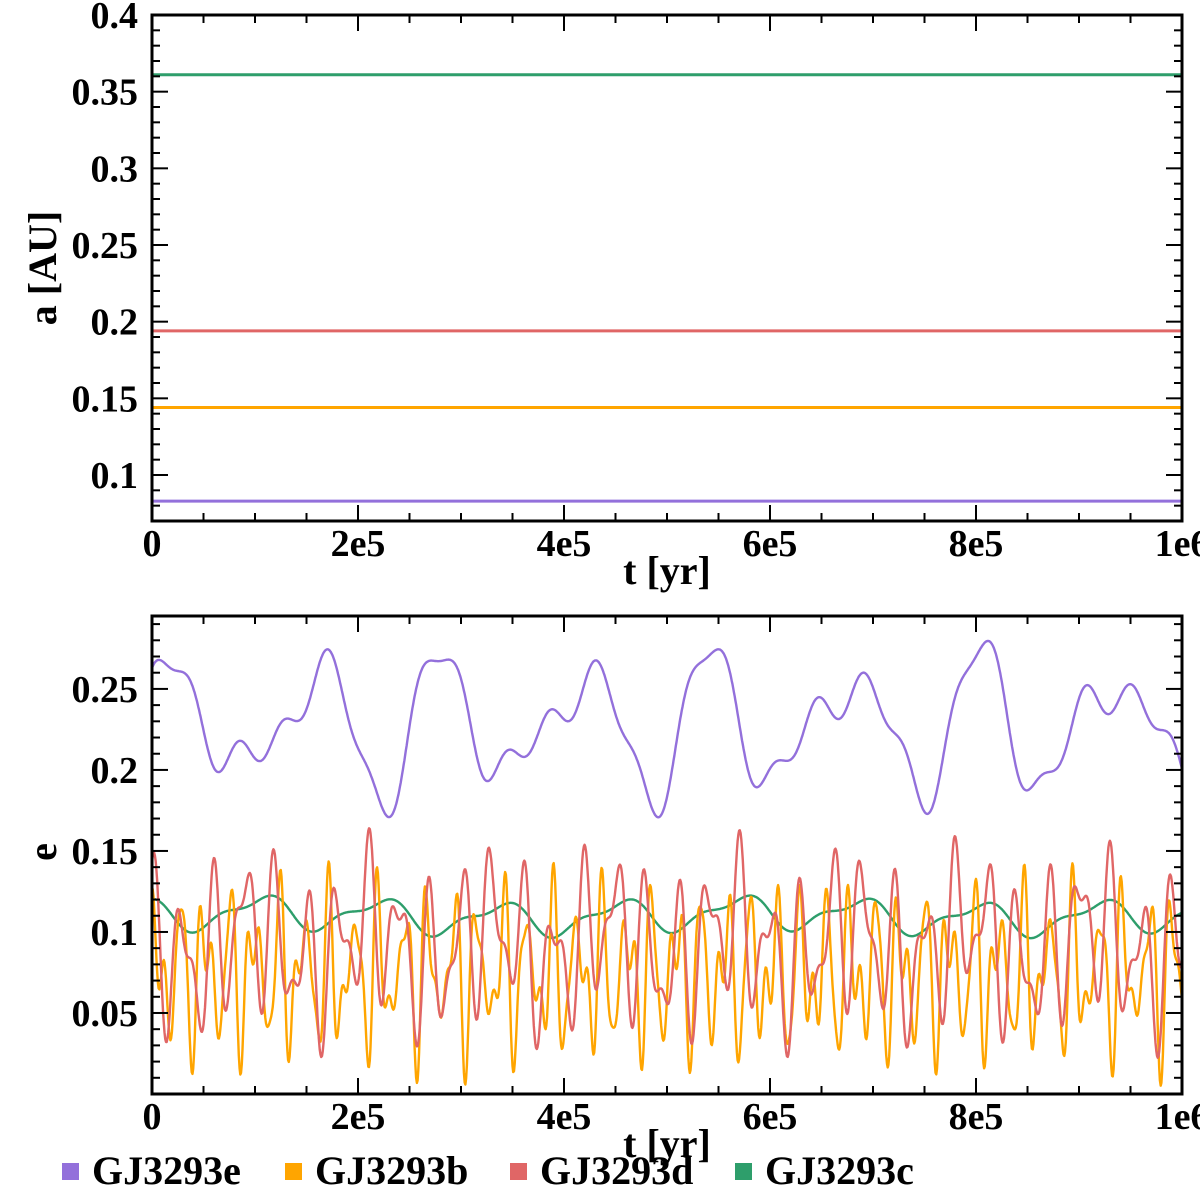 The height and width of the screenshot is (1200, 1200). What do you see at coordinates (743, 1171) in the screenshot?
I see `legend-swatch-gj3293c` at bounding box center [743, 1171].